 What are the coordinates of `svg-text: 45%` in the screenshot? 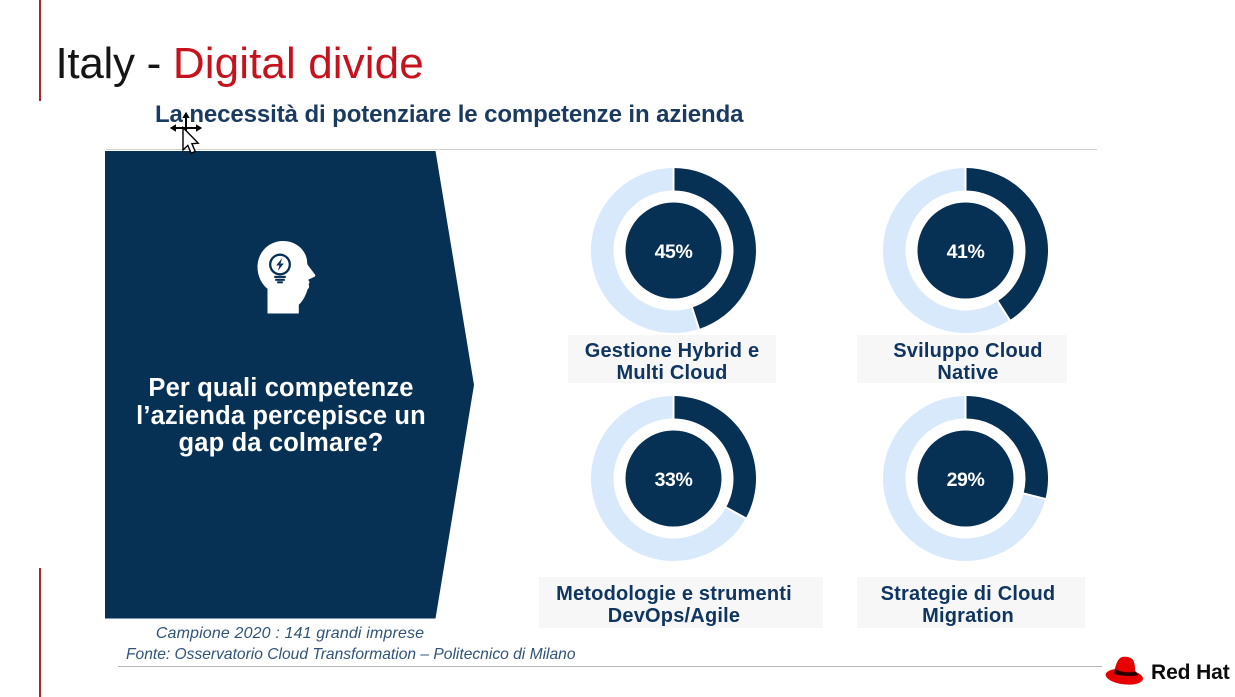 It's located at (673, 252).